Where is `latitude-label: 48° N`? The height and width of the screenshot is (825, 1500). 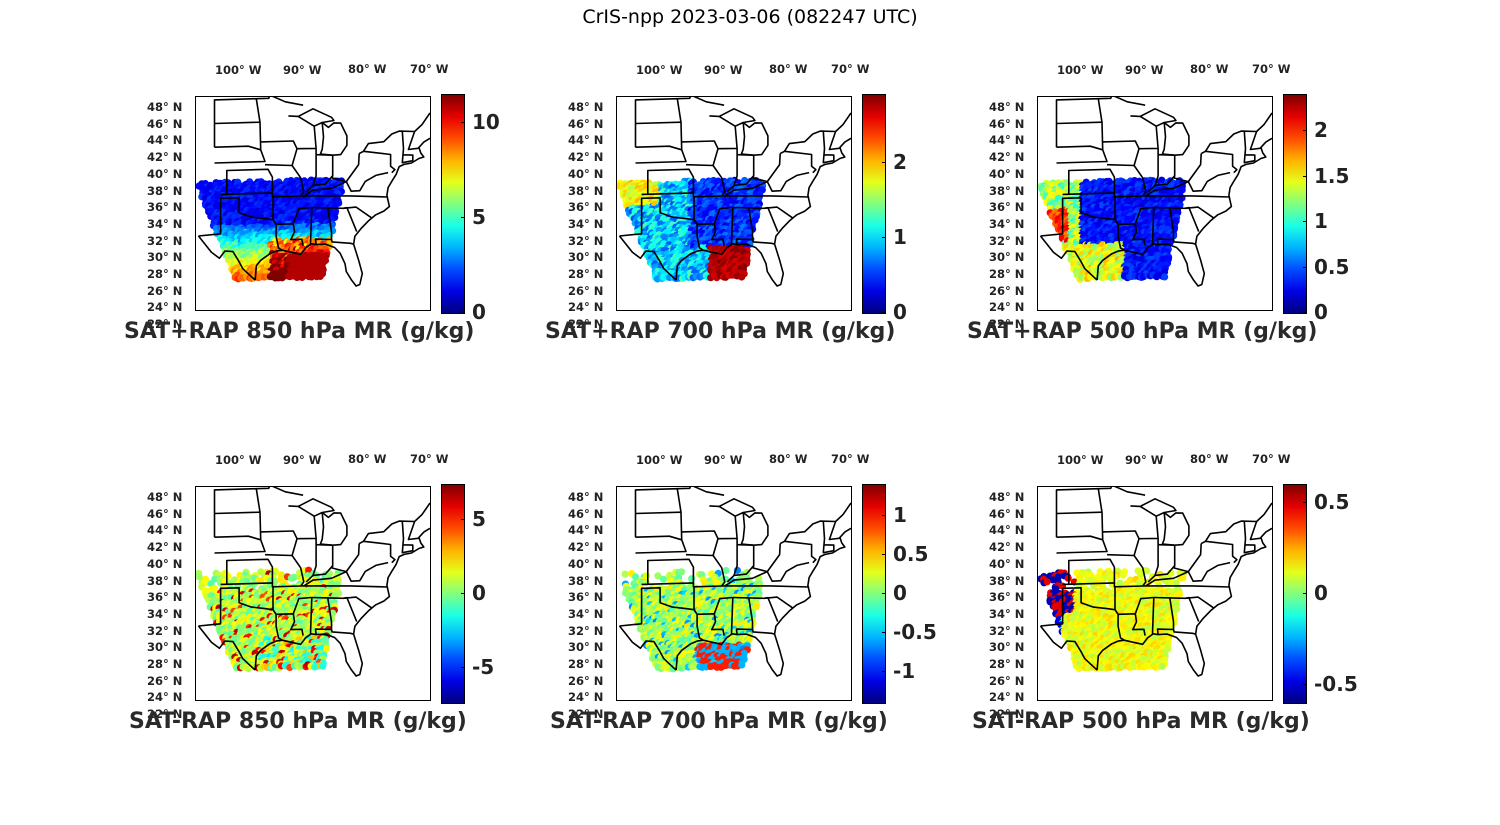
latitude-label: 48° N is located at coordinates (586, 107).